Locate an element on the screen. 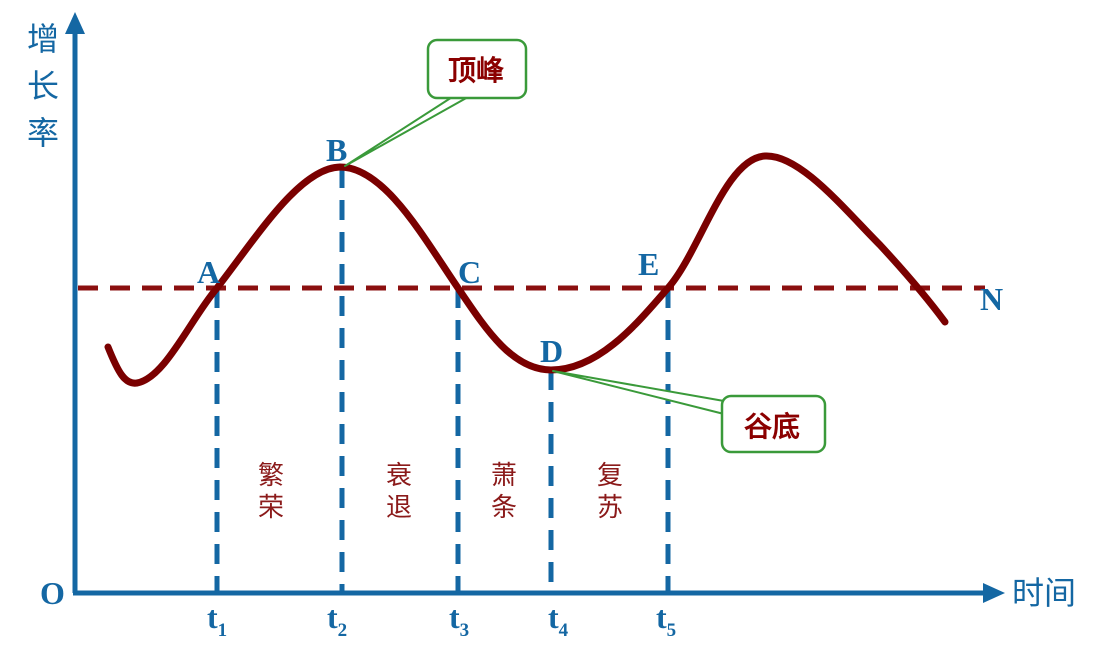 This screenshot has width=1109, height=662. peak-callout-pointer is located at coordinates (411, 129).